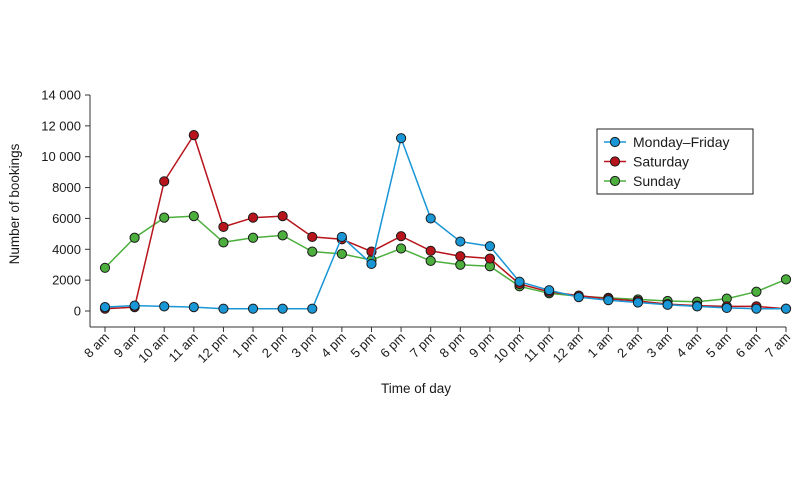  What do you see at coordinates (61, 125) in the screenshot?
I see `y-tick-label: 12 000` at bounding box center [61, 125].